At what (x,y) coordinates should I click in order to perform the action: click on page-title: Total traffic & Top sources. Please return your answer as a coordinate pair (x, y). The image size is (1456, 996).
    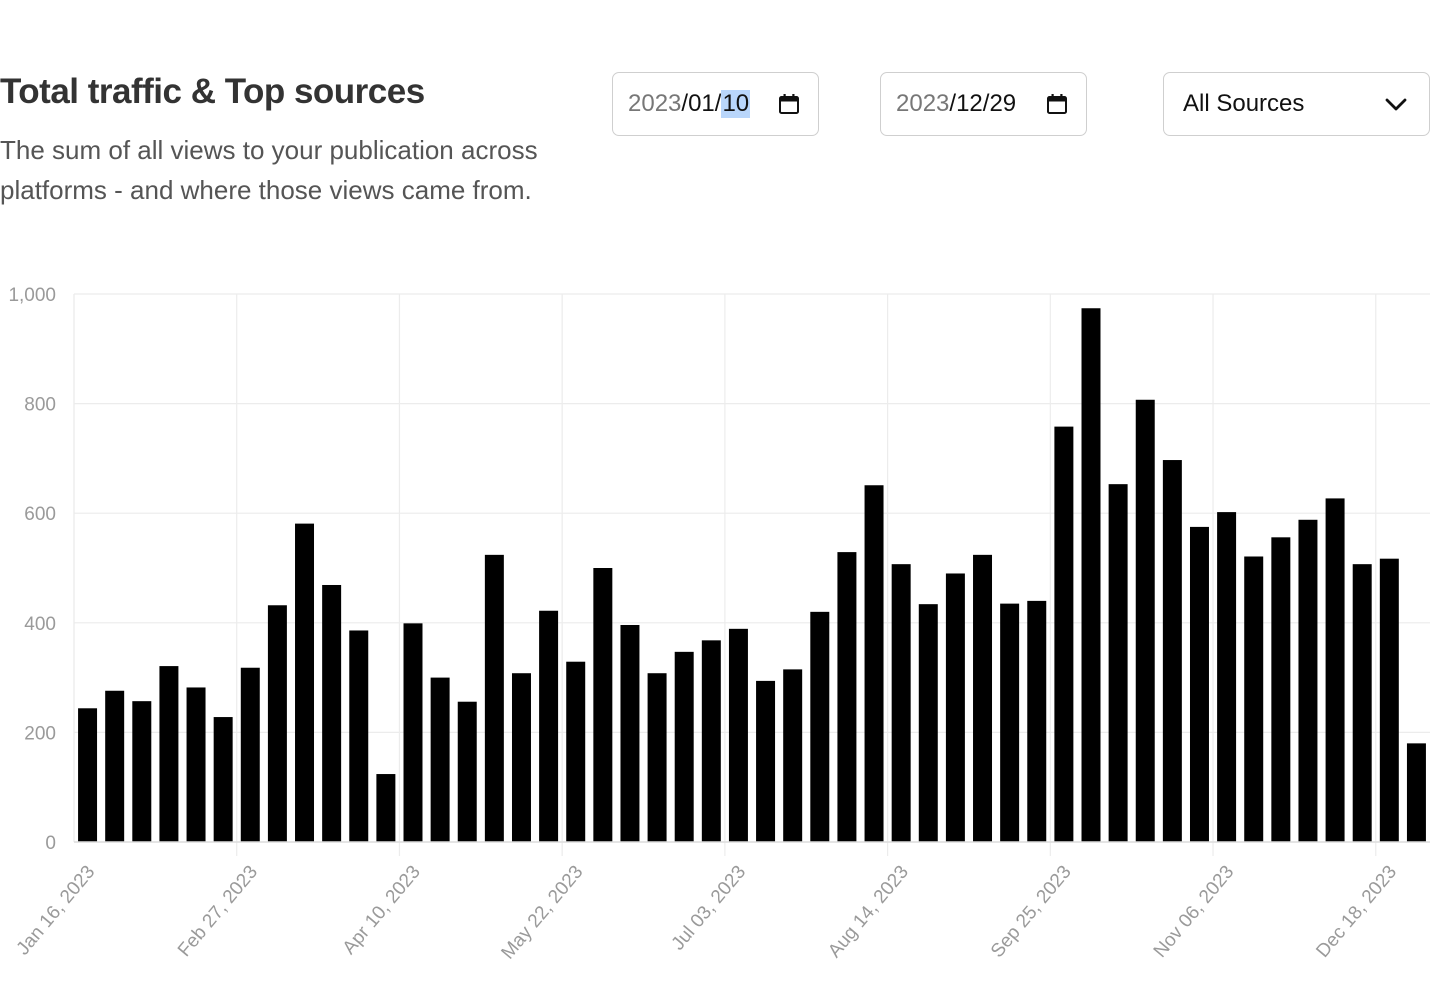
    Looking at the image, I should click on (212, 91).